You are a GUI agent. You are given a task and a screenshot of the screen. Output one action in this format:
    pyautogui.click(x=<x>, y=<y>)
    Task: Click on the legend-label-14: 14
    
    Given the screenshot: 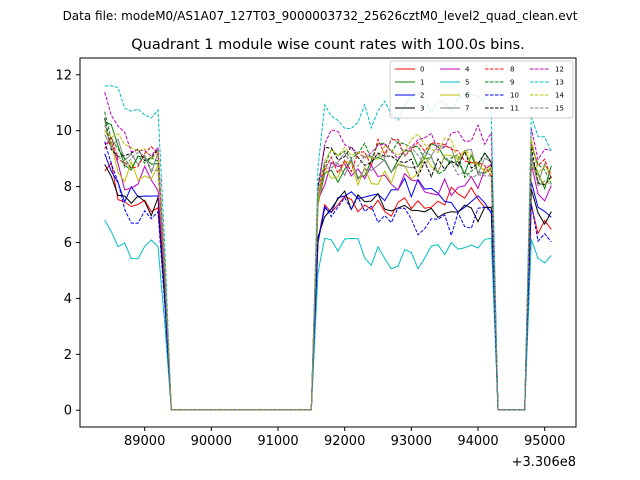 What is the action you would take?
    pyautogui.click(x=559, y=96)
    